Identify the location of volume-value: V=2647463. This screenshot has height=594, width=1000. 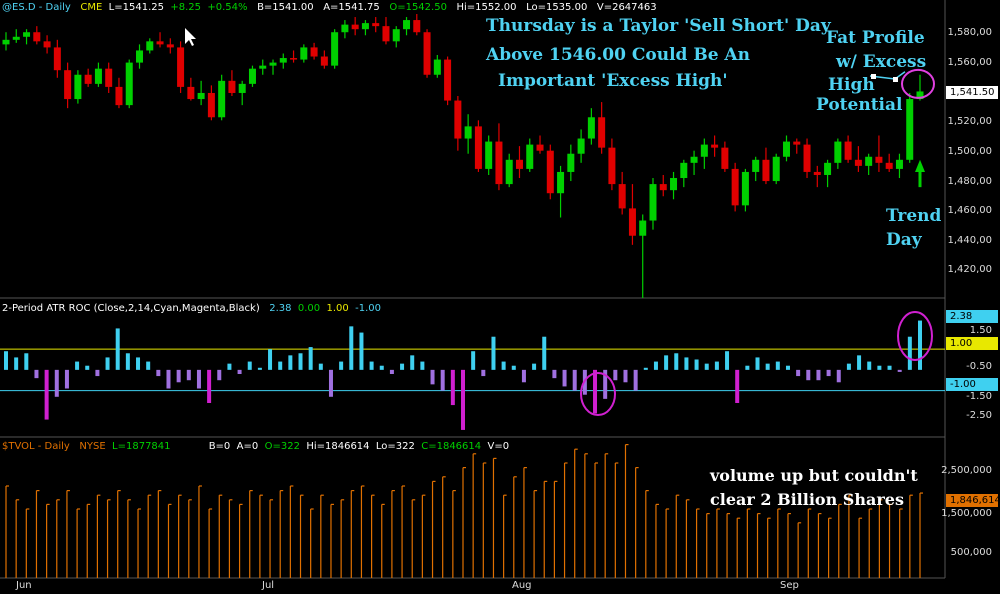
(626, 7).